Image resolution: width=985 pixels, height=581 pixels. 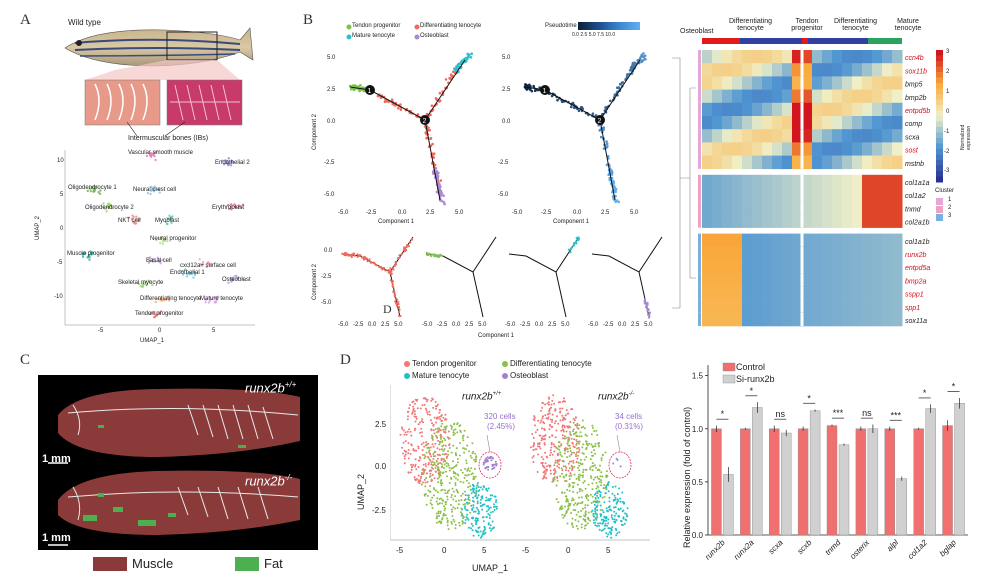 I want to click on category-label: osterix, so click(x=860, y=549).